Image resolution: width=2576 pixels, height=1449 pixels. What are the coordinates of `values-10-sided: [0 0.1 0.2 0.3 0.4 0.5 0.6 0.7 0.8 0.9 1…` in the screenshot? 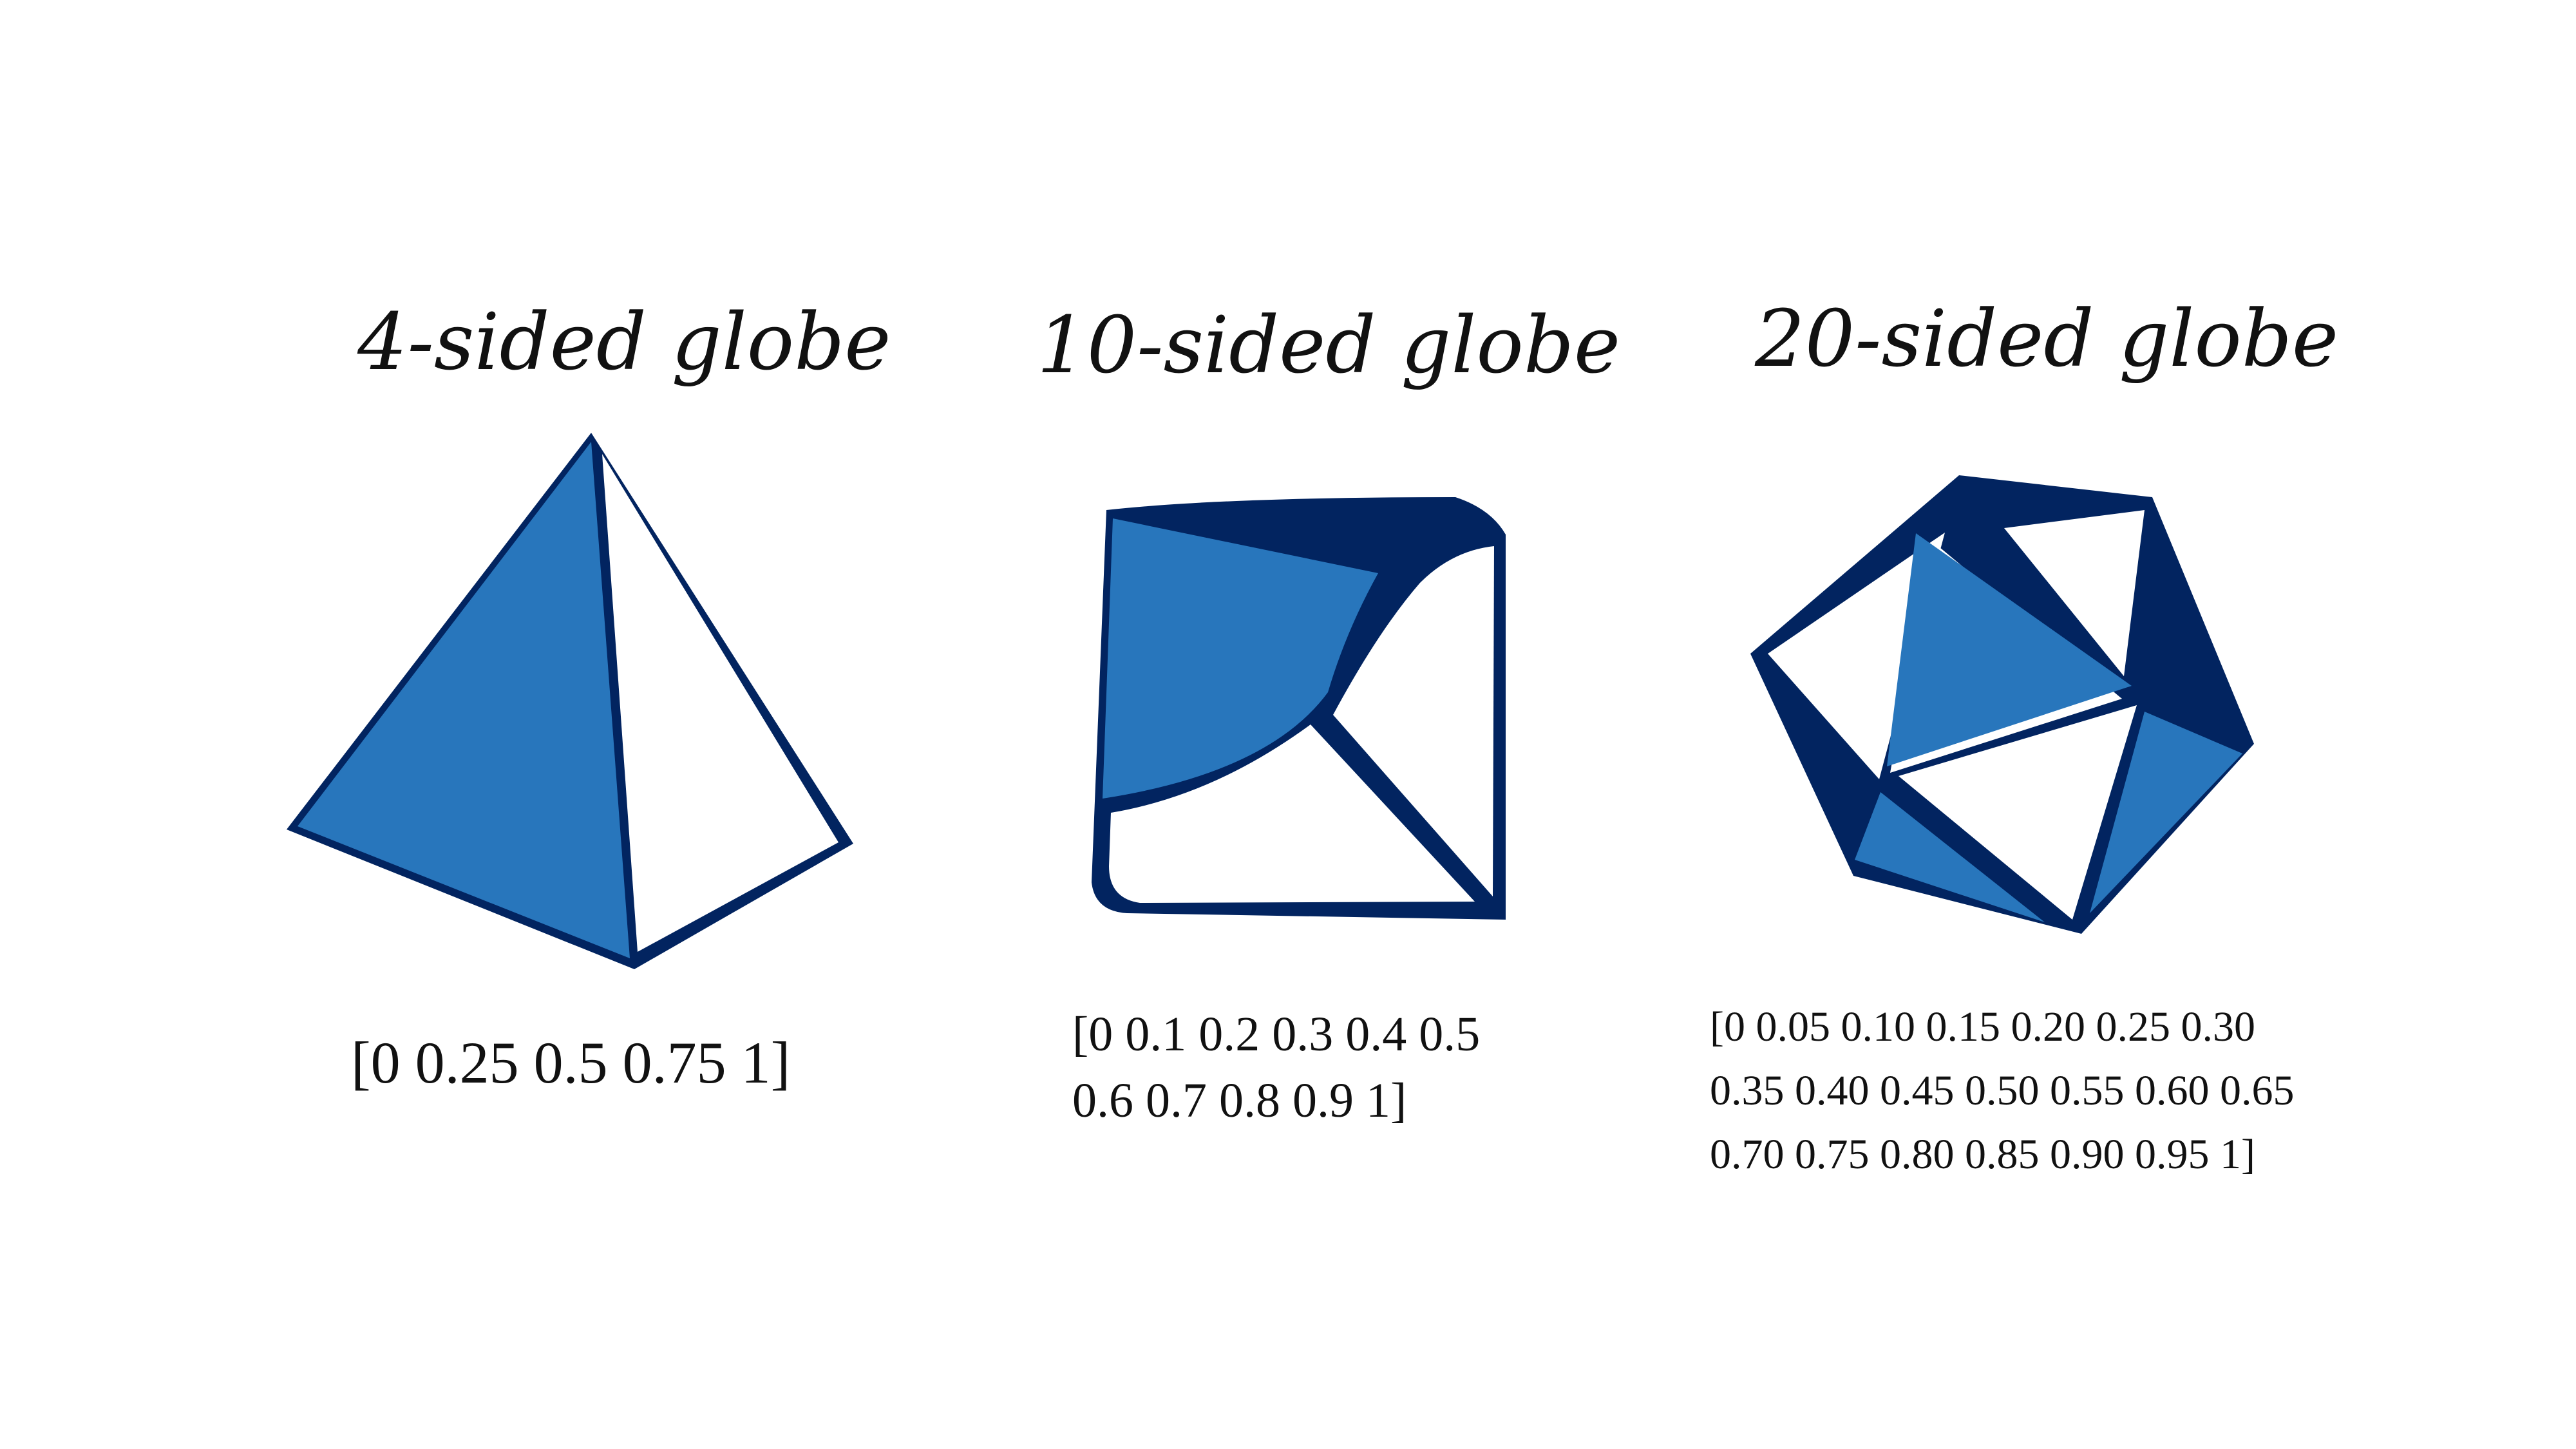 It's located at (1276, 1068).